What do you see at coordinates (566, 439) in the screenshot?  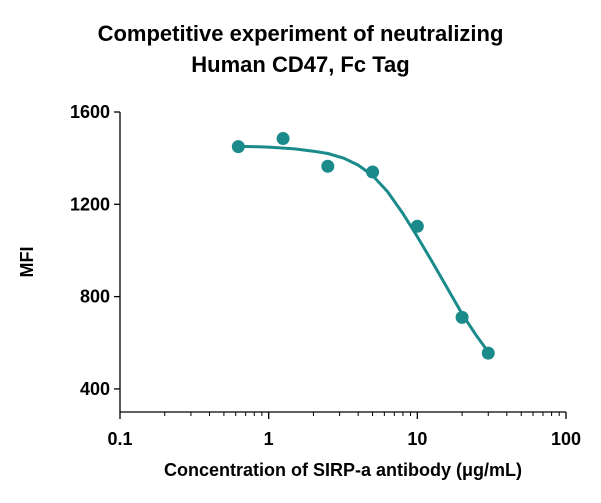 I see `x-tick-label: 100` at bounding box center [566, 439].